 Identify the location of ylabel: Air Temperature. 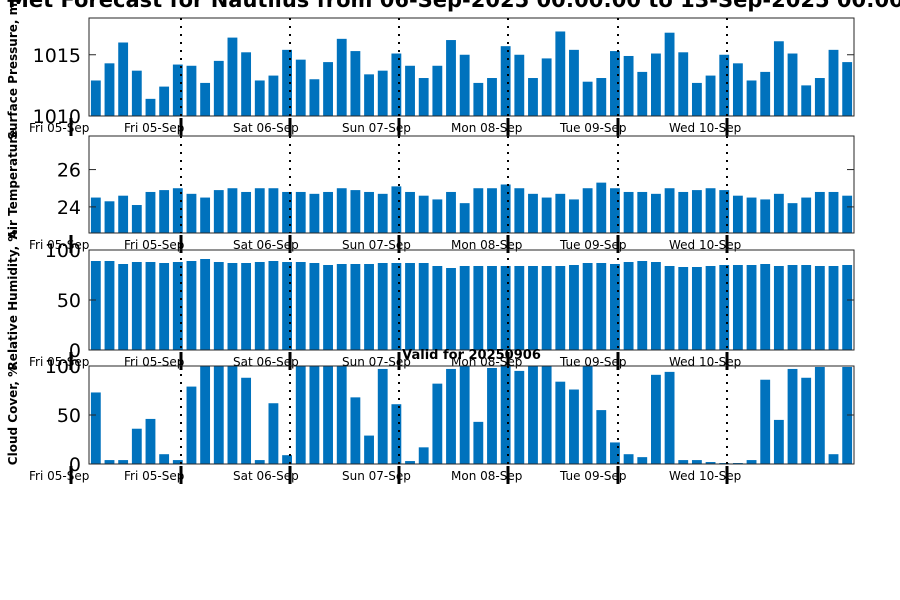
(13, 185).